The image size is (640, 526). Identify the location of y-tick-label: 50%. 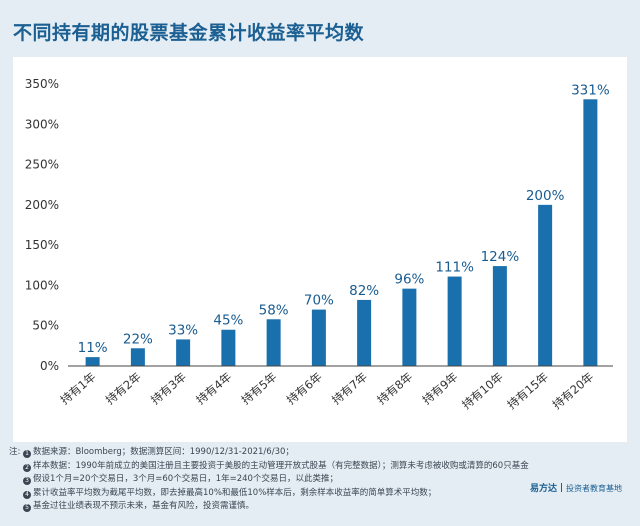
(45, 326).